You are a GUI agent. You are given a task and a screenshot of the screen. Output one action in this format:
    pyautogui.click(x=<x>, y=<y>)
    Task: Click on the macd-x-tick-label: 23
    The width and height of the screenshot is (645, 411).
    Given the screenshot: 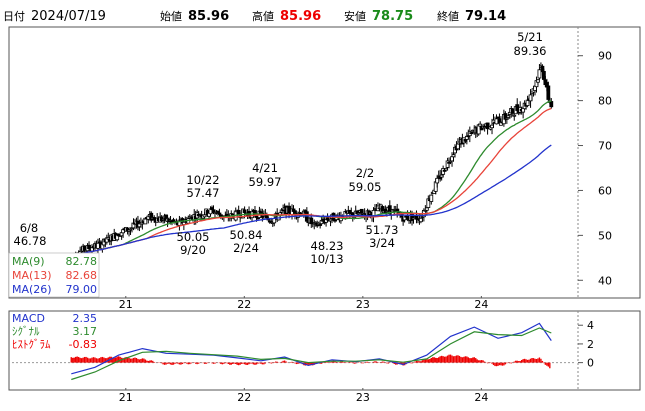 What is the action you would take?
    pyautogui.click(x=363, y=397)
    